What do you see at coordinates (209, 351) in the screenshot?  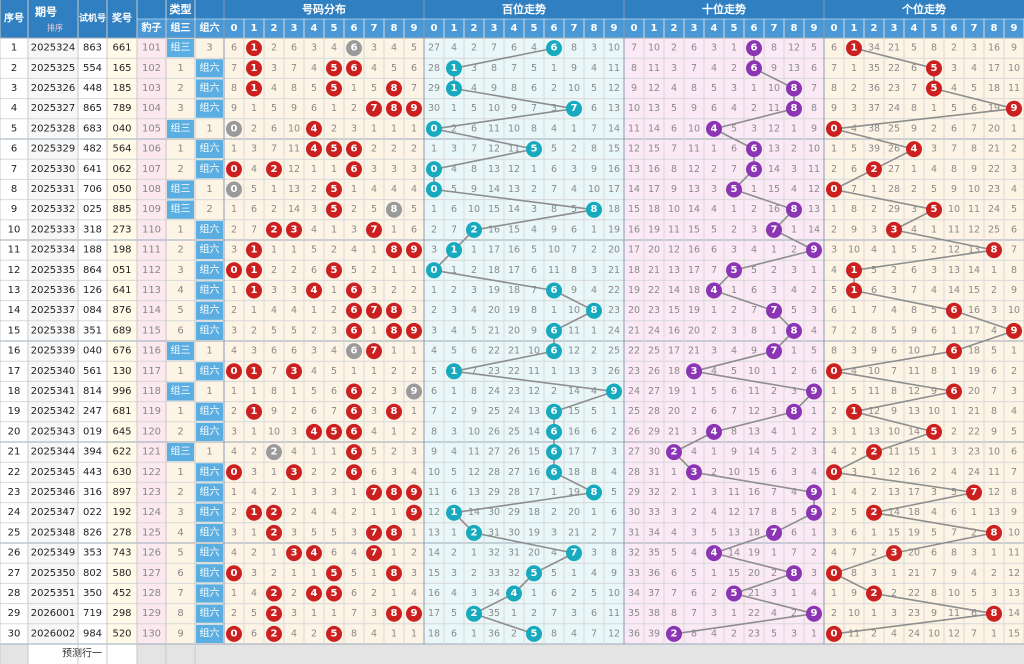 I see `group6-cell: 1` at bounding box center [209, 351].